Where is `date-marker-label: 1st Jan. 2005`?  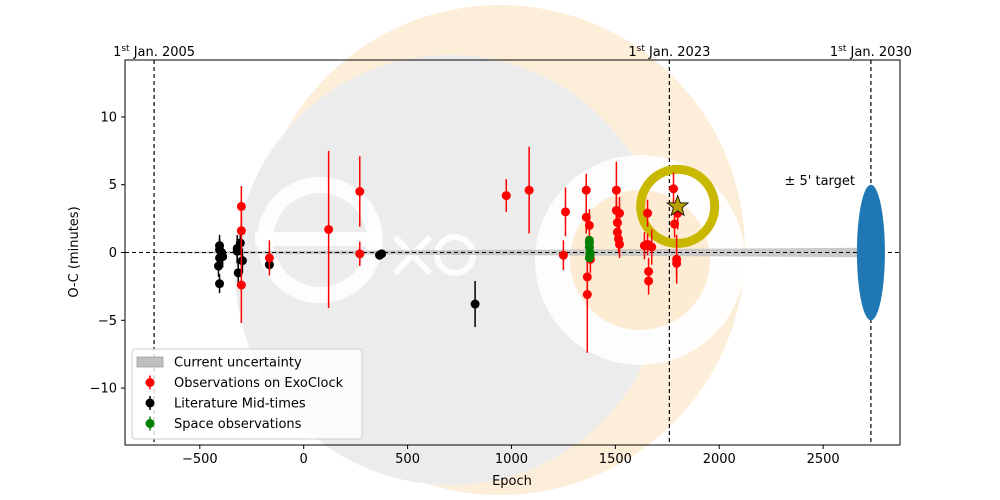 date-marker-label: 1st Jan. 2005 is located at coordinates (154, 52).